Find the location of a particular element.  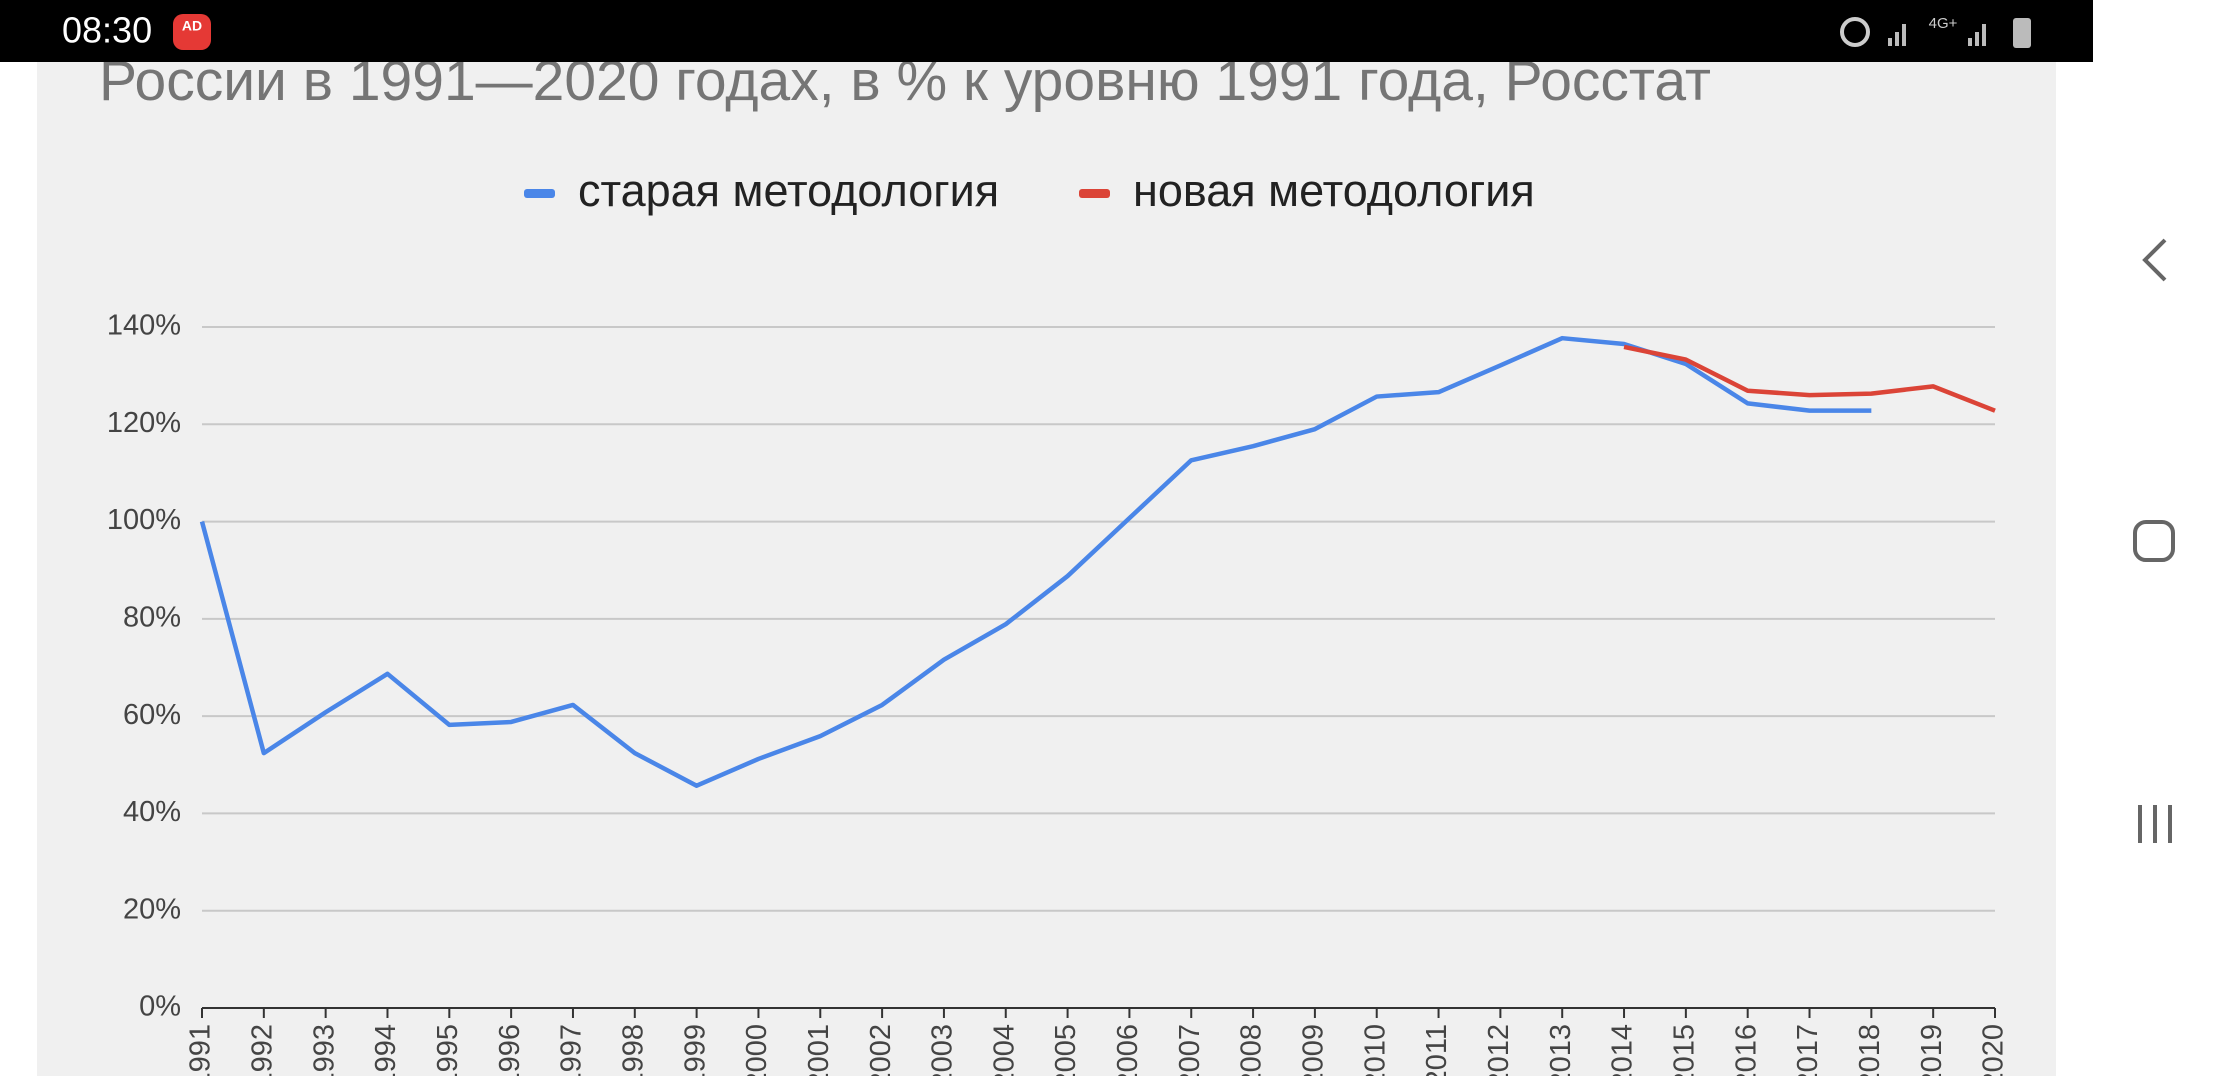

x-tick-label: 1992 is located at coordinates (262, 1052).